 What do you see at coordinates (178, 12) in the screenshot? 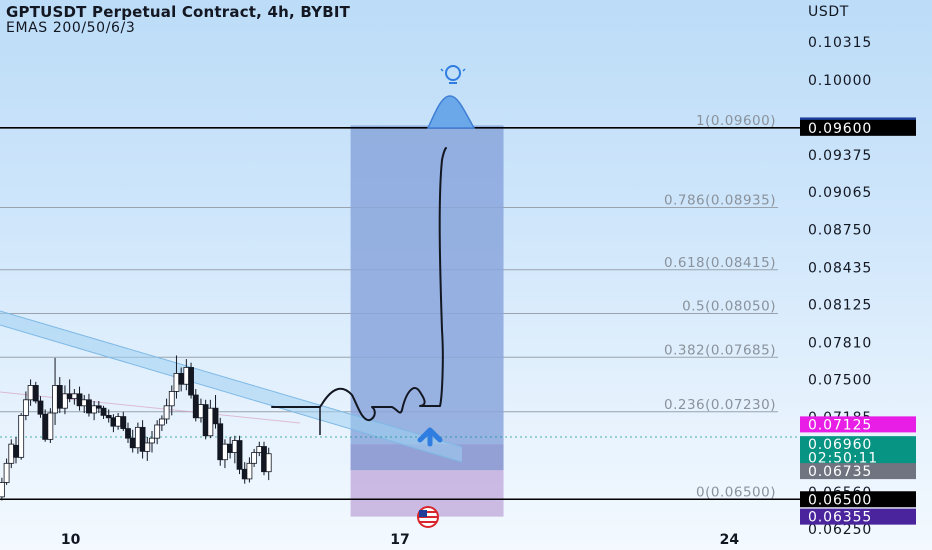
I see `chart-title: GPTUSDT Perpetual Contract, 4h, BYBIT` at bounding box center [178, 12].